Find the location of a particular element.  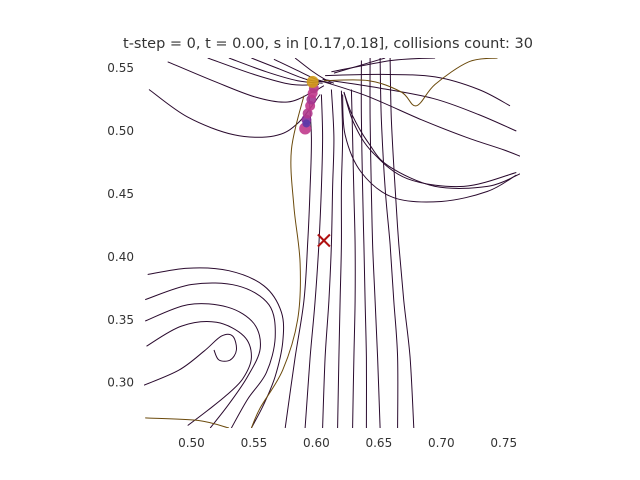

x-tick-label-4: 0.65 is located at coordinates (378, 443).